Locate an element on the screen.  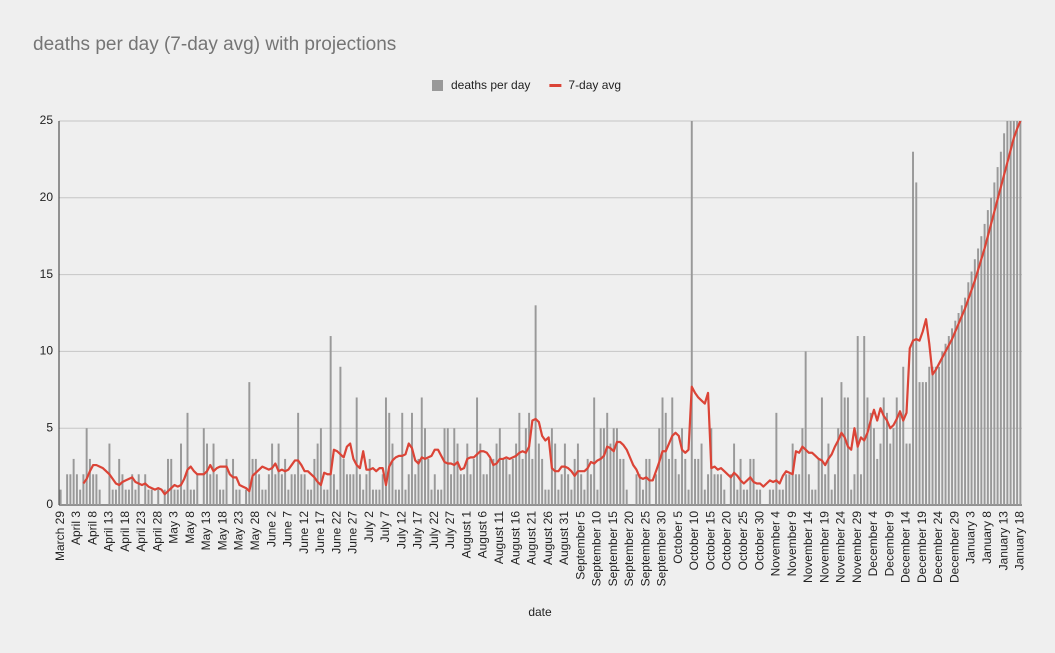
legend-label: deaths per day is located at coordinates (490, 85).